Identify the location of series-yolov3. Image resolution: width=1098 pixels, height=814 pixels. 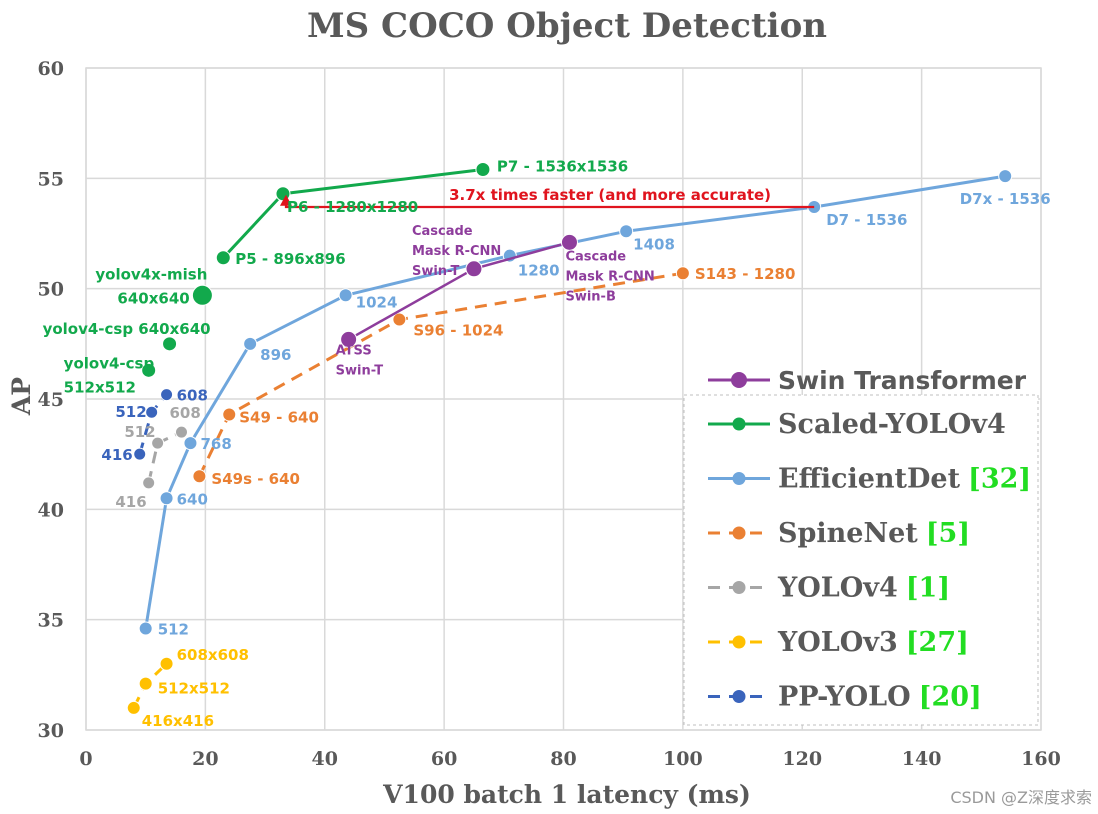
(150, 685).